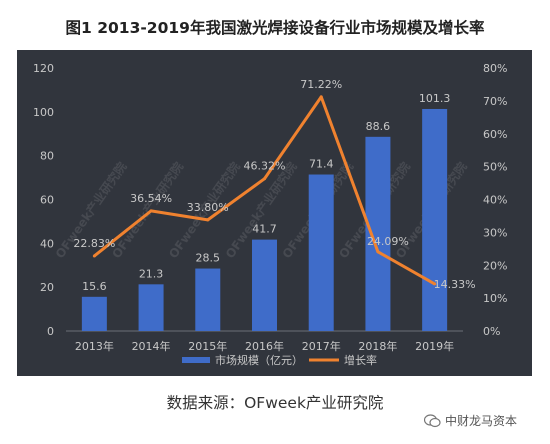 This screenshot has width=550, height=444. Describe the element at coordinates (491, 331) in the screenshot. I see `y-right-tick-label: 0%` at that location.